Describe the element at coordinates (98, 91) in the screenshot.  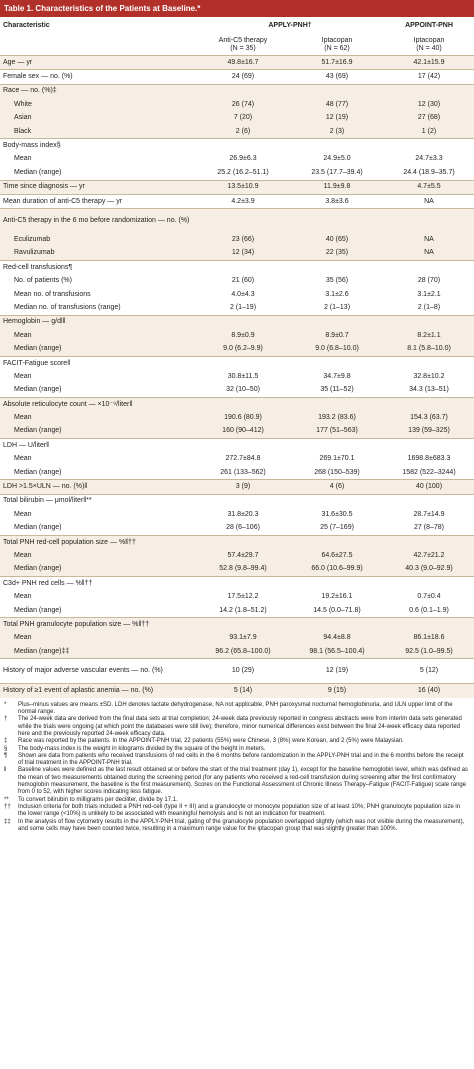
I see `row-label: Race — no. (%)‡` at that location.